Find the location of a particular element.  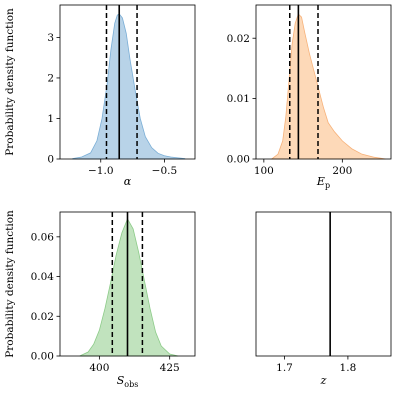

y-tick-label: 1 is located at coordinates (50, 119).